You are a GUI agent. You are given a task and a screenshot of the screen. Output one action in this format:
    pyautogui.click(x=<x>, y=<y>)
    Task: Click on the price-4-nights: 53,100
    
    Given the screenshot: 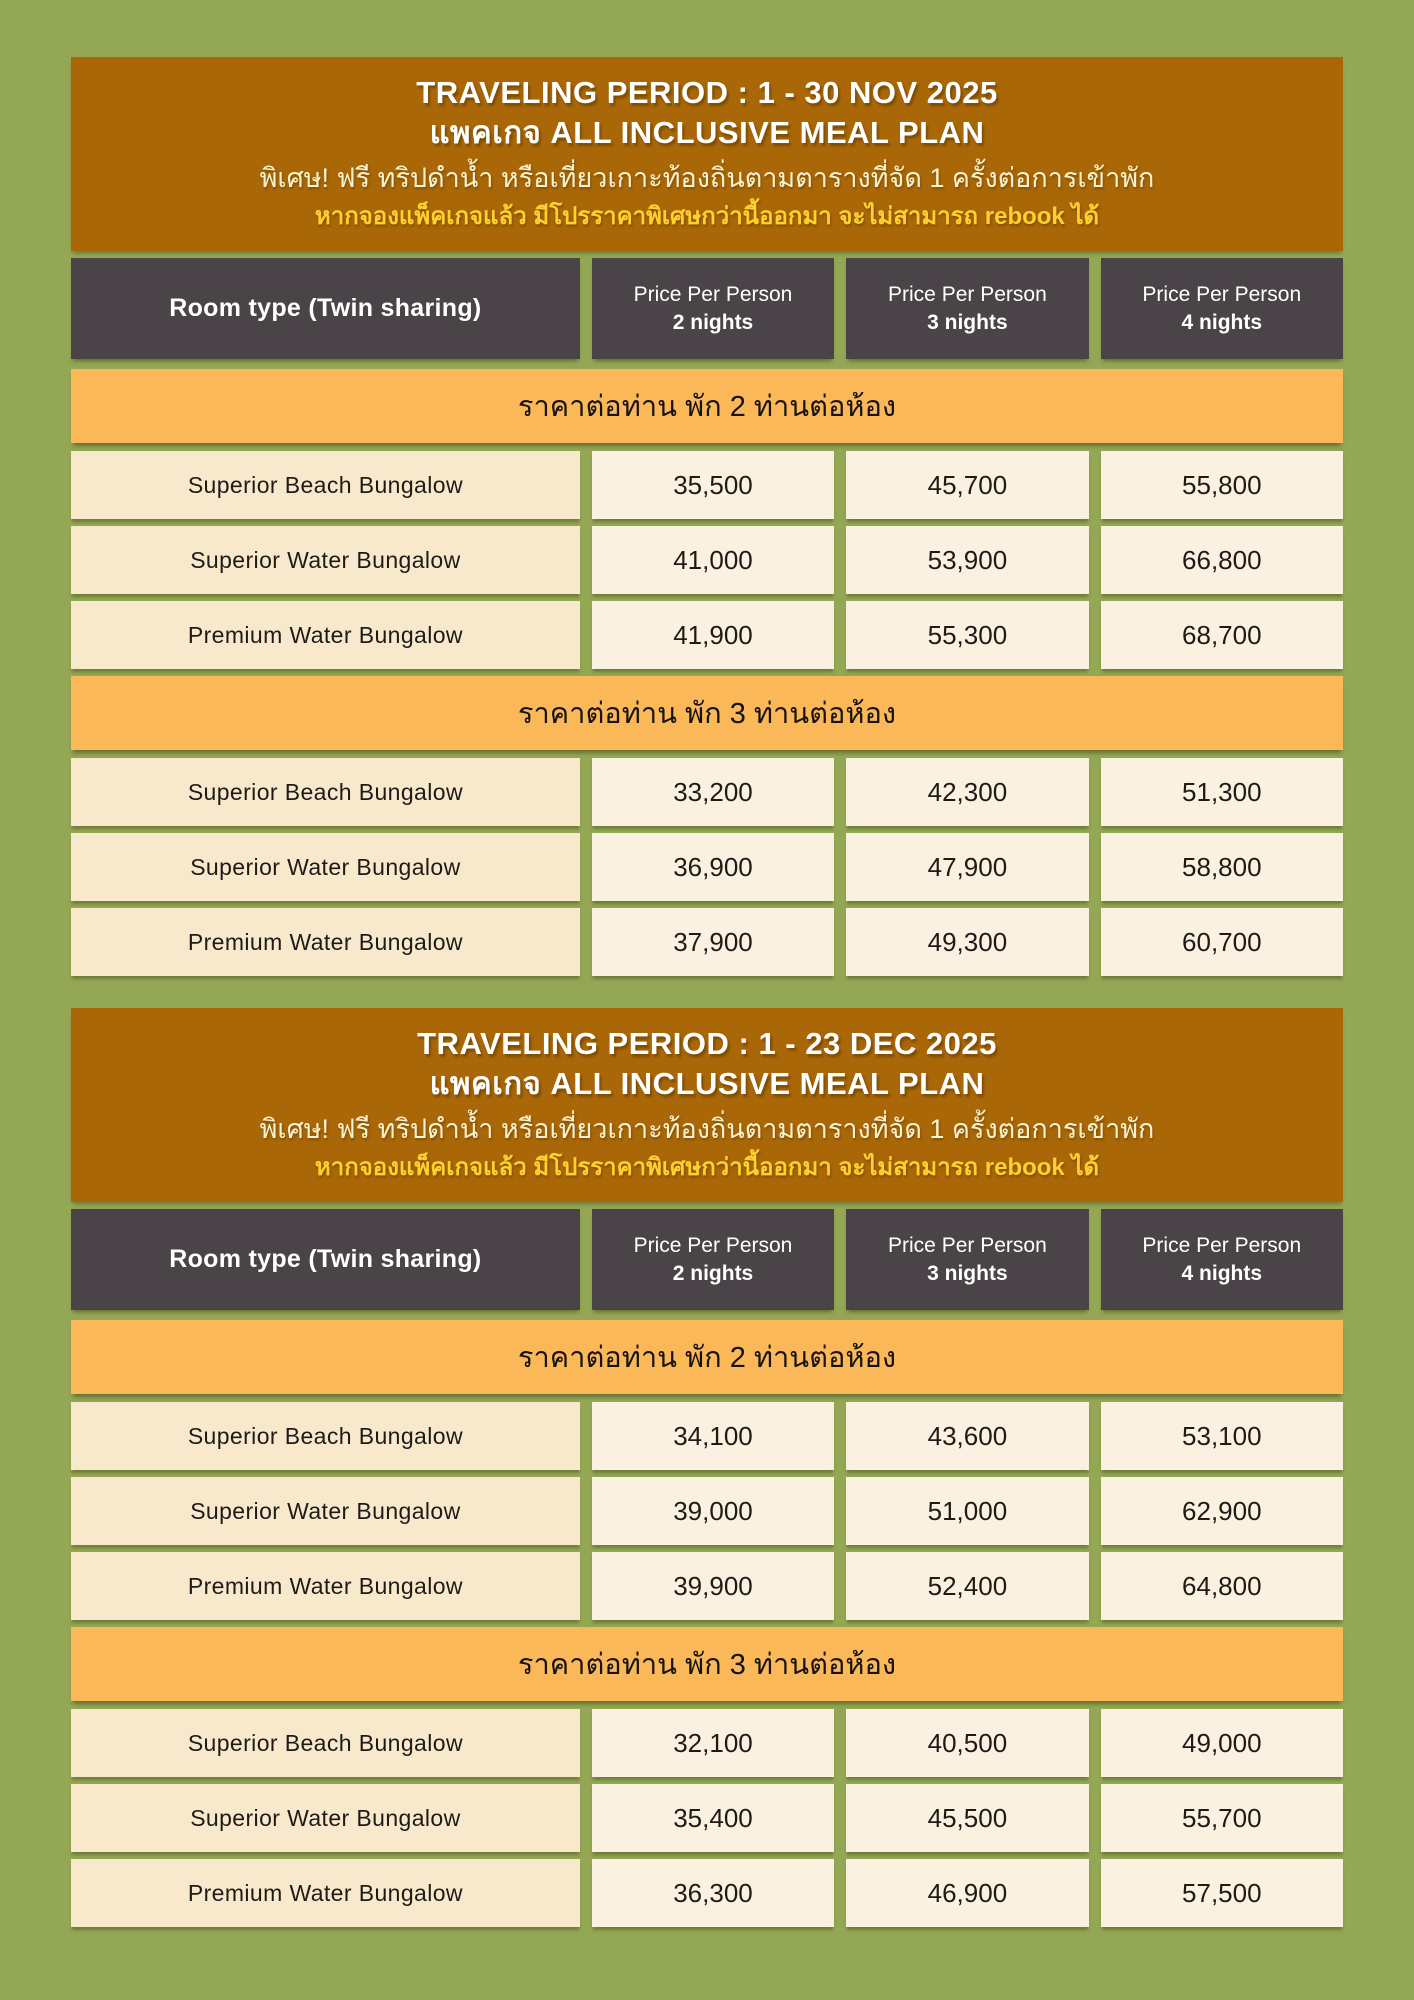 What is the action you would take?
    pyautogui.click(x=1221, y=1436)
    